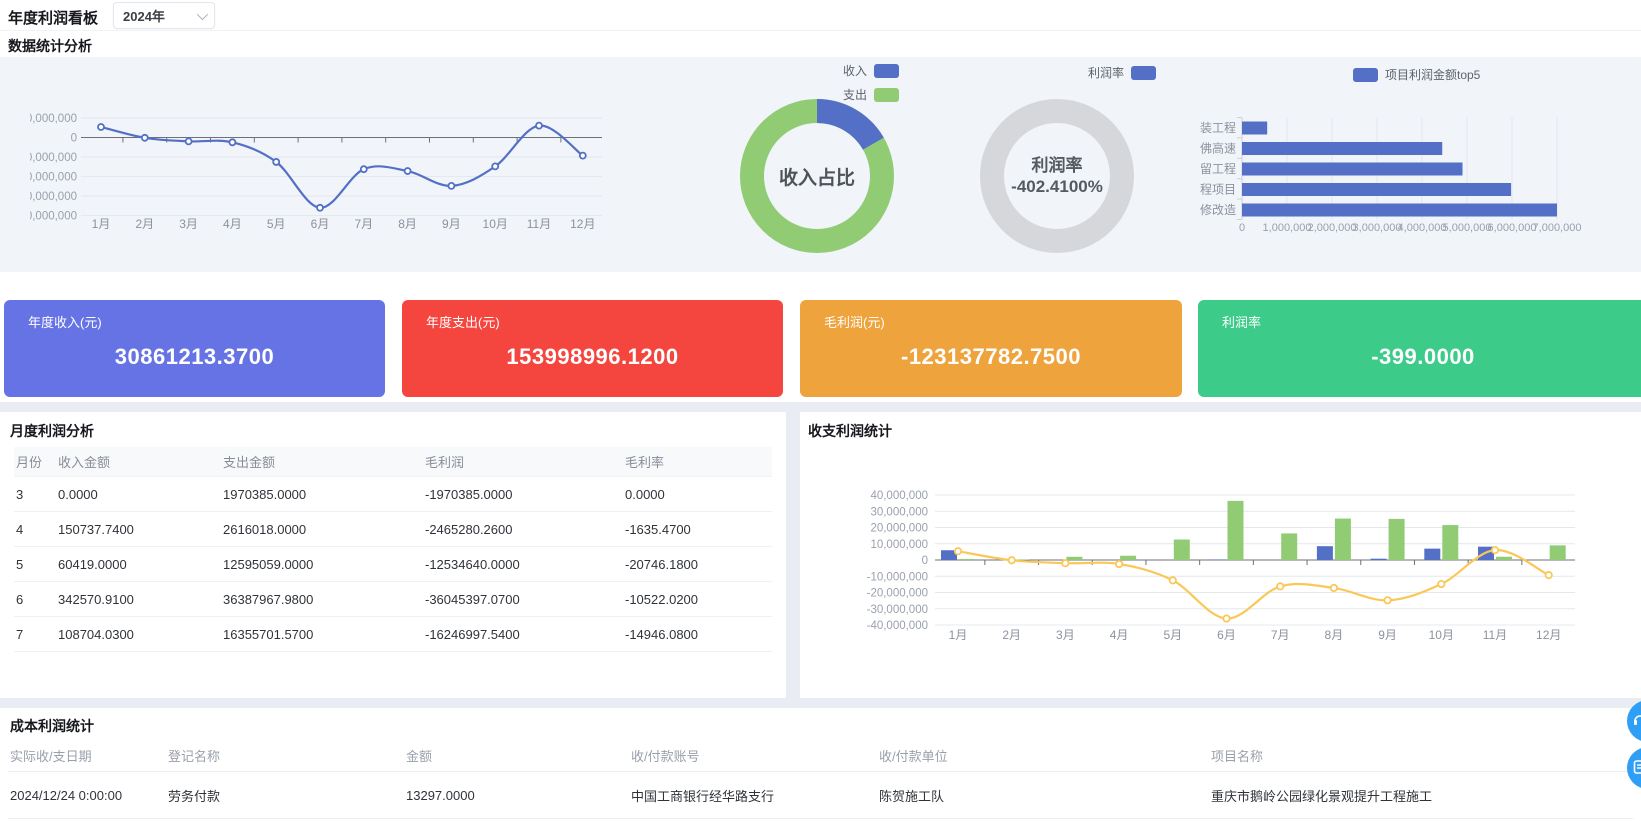 The width and height of the screenshot is (1641, 821). I want to click on table-cell: -1635.4700, so click(697, 529).